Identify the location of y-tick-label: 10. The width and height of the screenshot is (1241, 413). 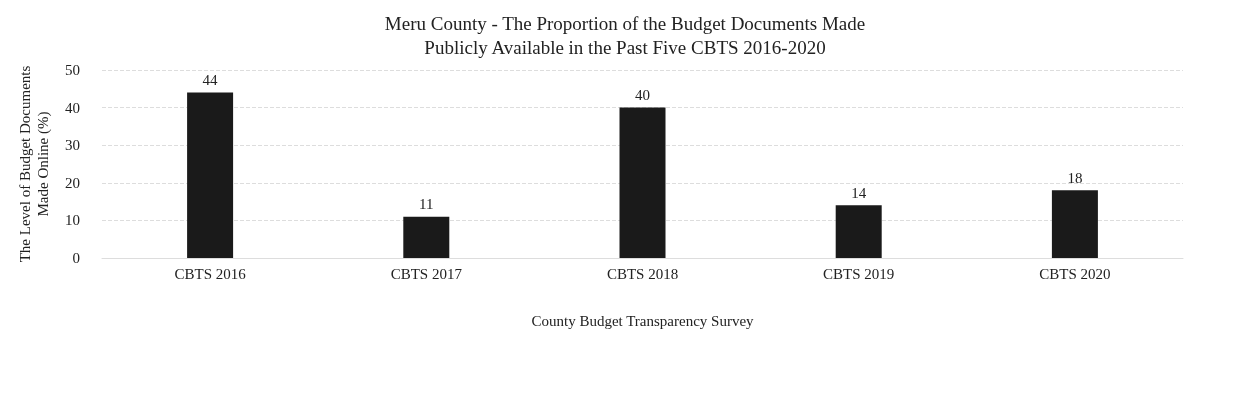
(72, 220).